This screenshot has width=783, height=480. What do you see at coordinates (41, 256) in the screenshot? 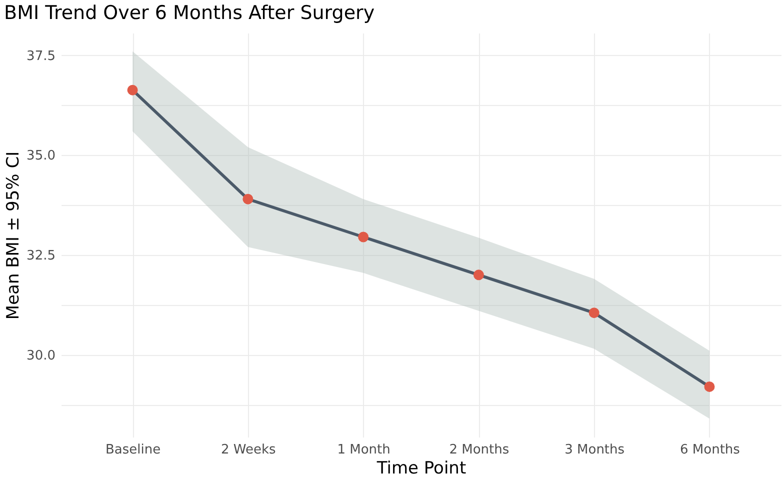
I see `y-tick-label: 32.5` at bounding box center [41, 256].